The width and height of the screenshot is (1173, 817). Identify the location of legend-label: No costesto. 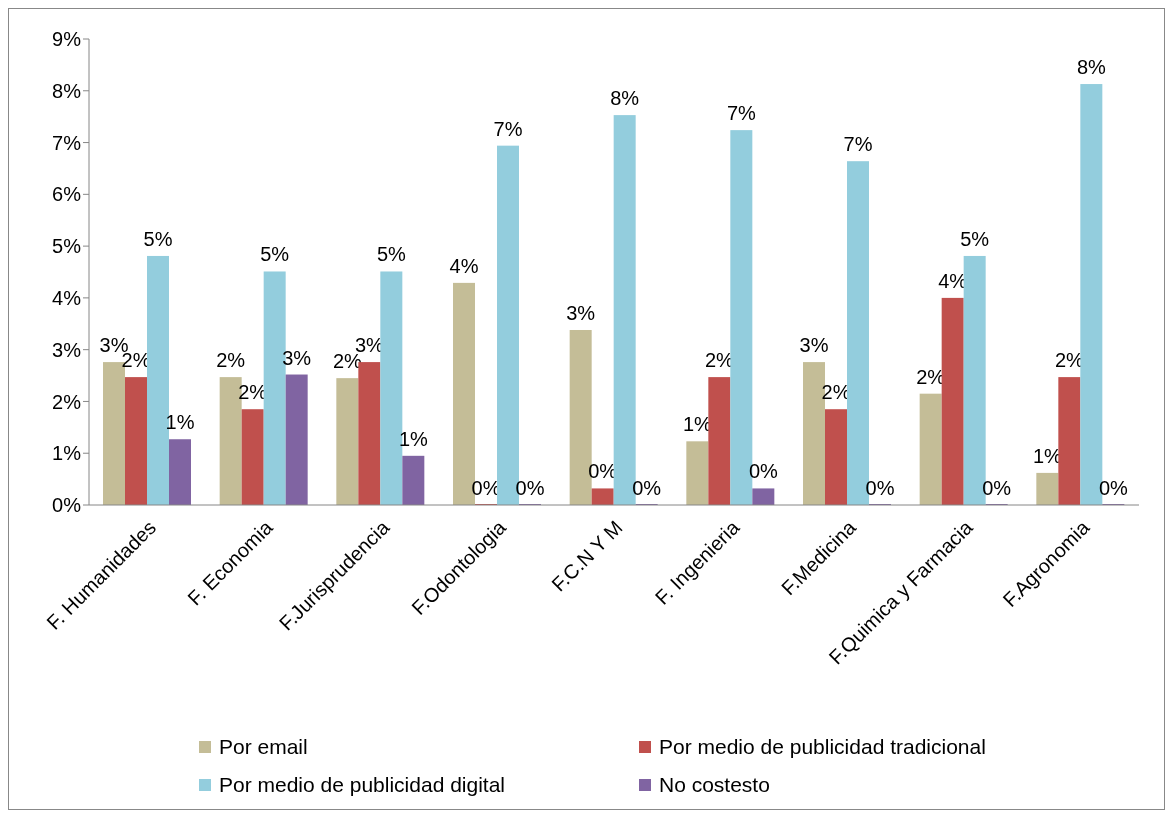
(714, 785).